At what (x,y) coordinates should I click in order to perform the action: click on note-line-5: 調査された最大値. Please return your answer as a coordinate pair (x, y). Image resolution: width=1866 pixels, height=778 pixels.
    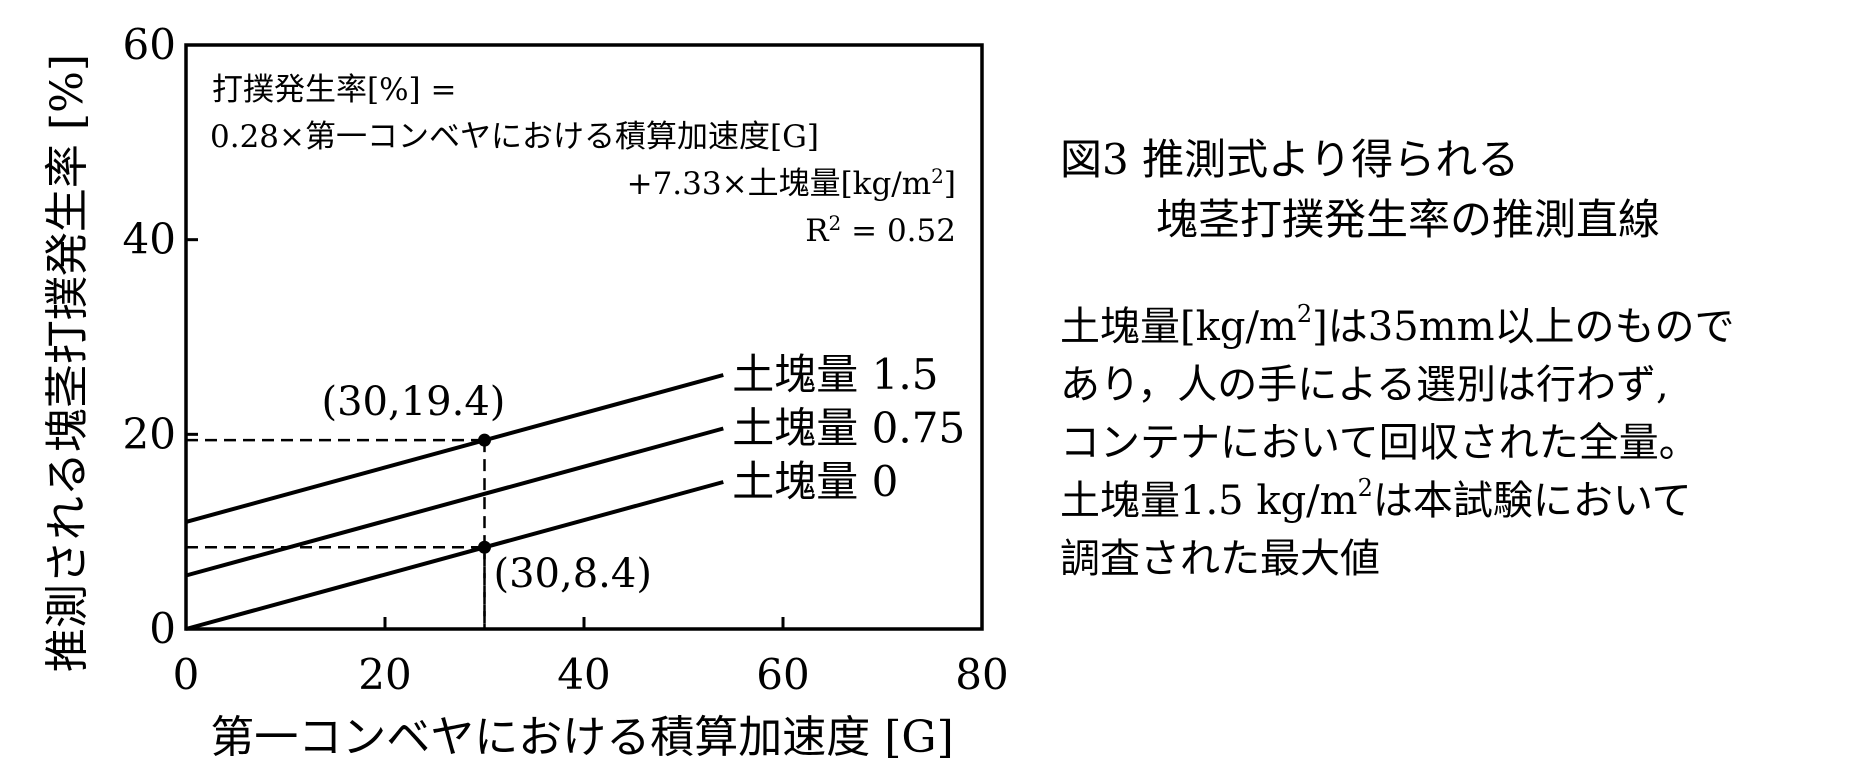
    Looking at the image, I should click on (1220, 559).